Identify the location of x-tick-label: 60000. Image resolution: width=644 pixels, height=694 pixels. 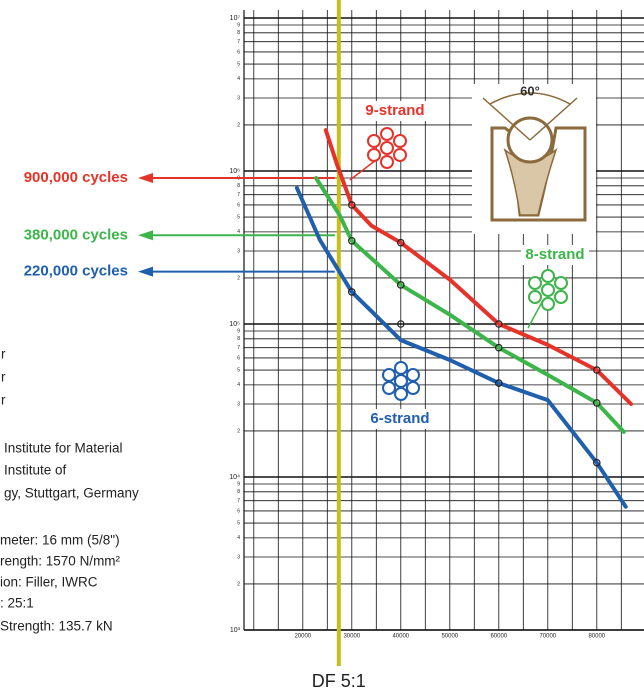
(498, 637).